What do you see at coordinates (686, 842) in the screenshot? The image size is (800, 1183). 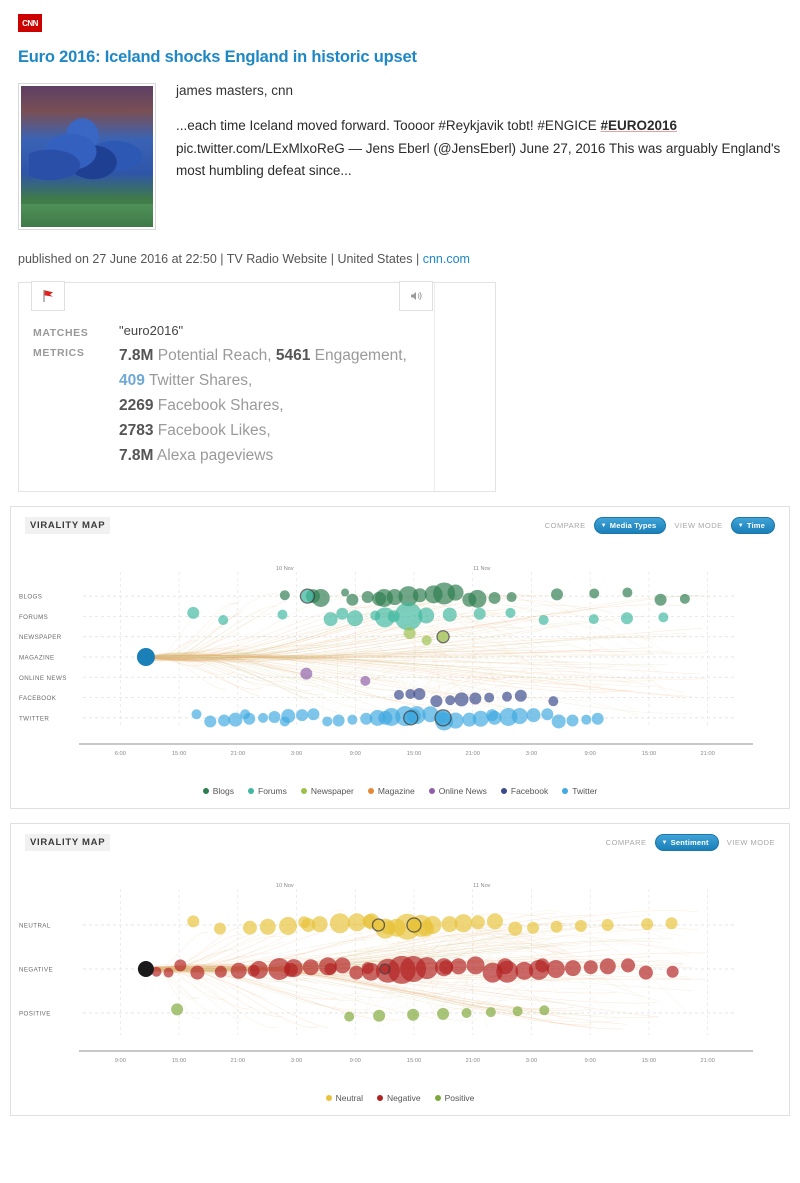 I see `compare-dropdown-sentiment: ▼ Sentiment` at bounding box center [686, 842].